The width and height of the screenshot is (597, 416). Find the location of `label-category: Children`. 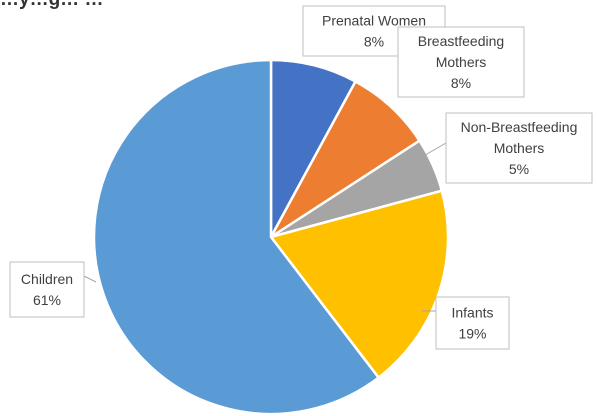

label-category: Children is located at coordinates (47, 279).